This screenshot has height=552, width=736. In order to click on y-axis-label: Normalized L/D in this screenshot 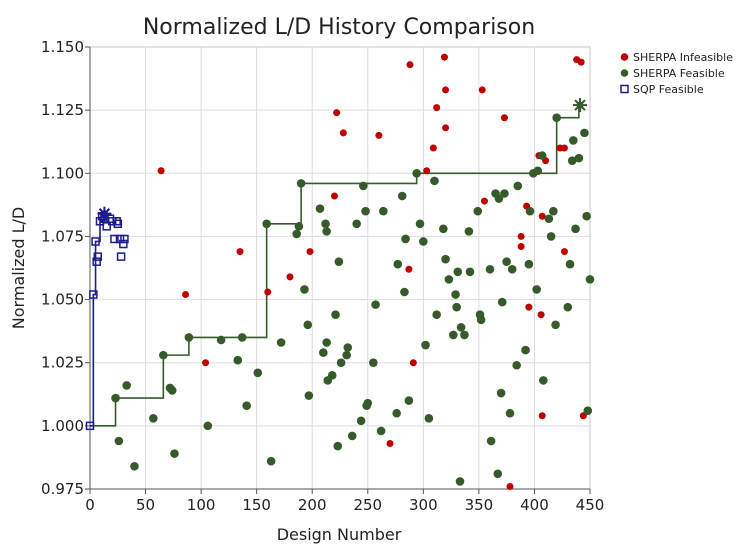, I will do `click(18, 268)`.